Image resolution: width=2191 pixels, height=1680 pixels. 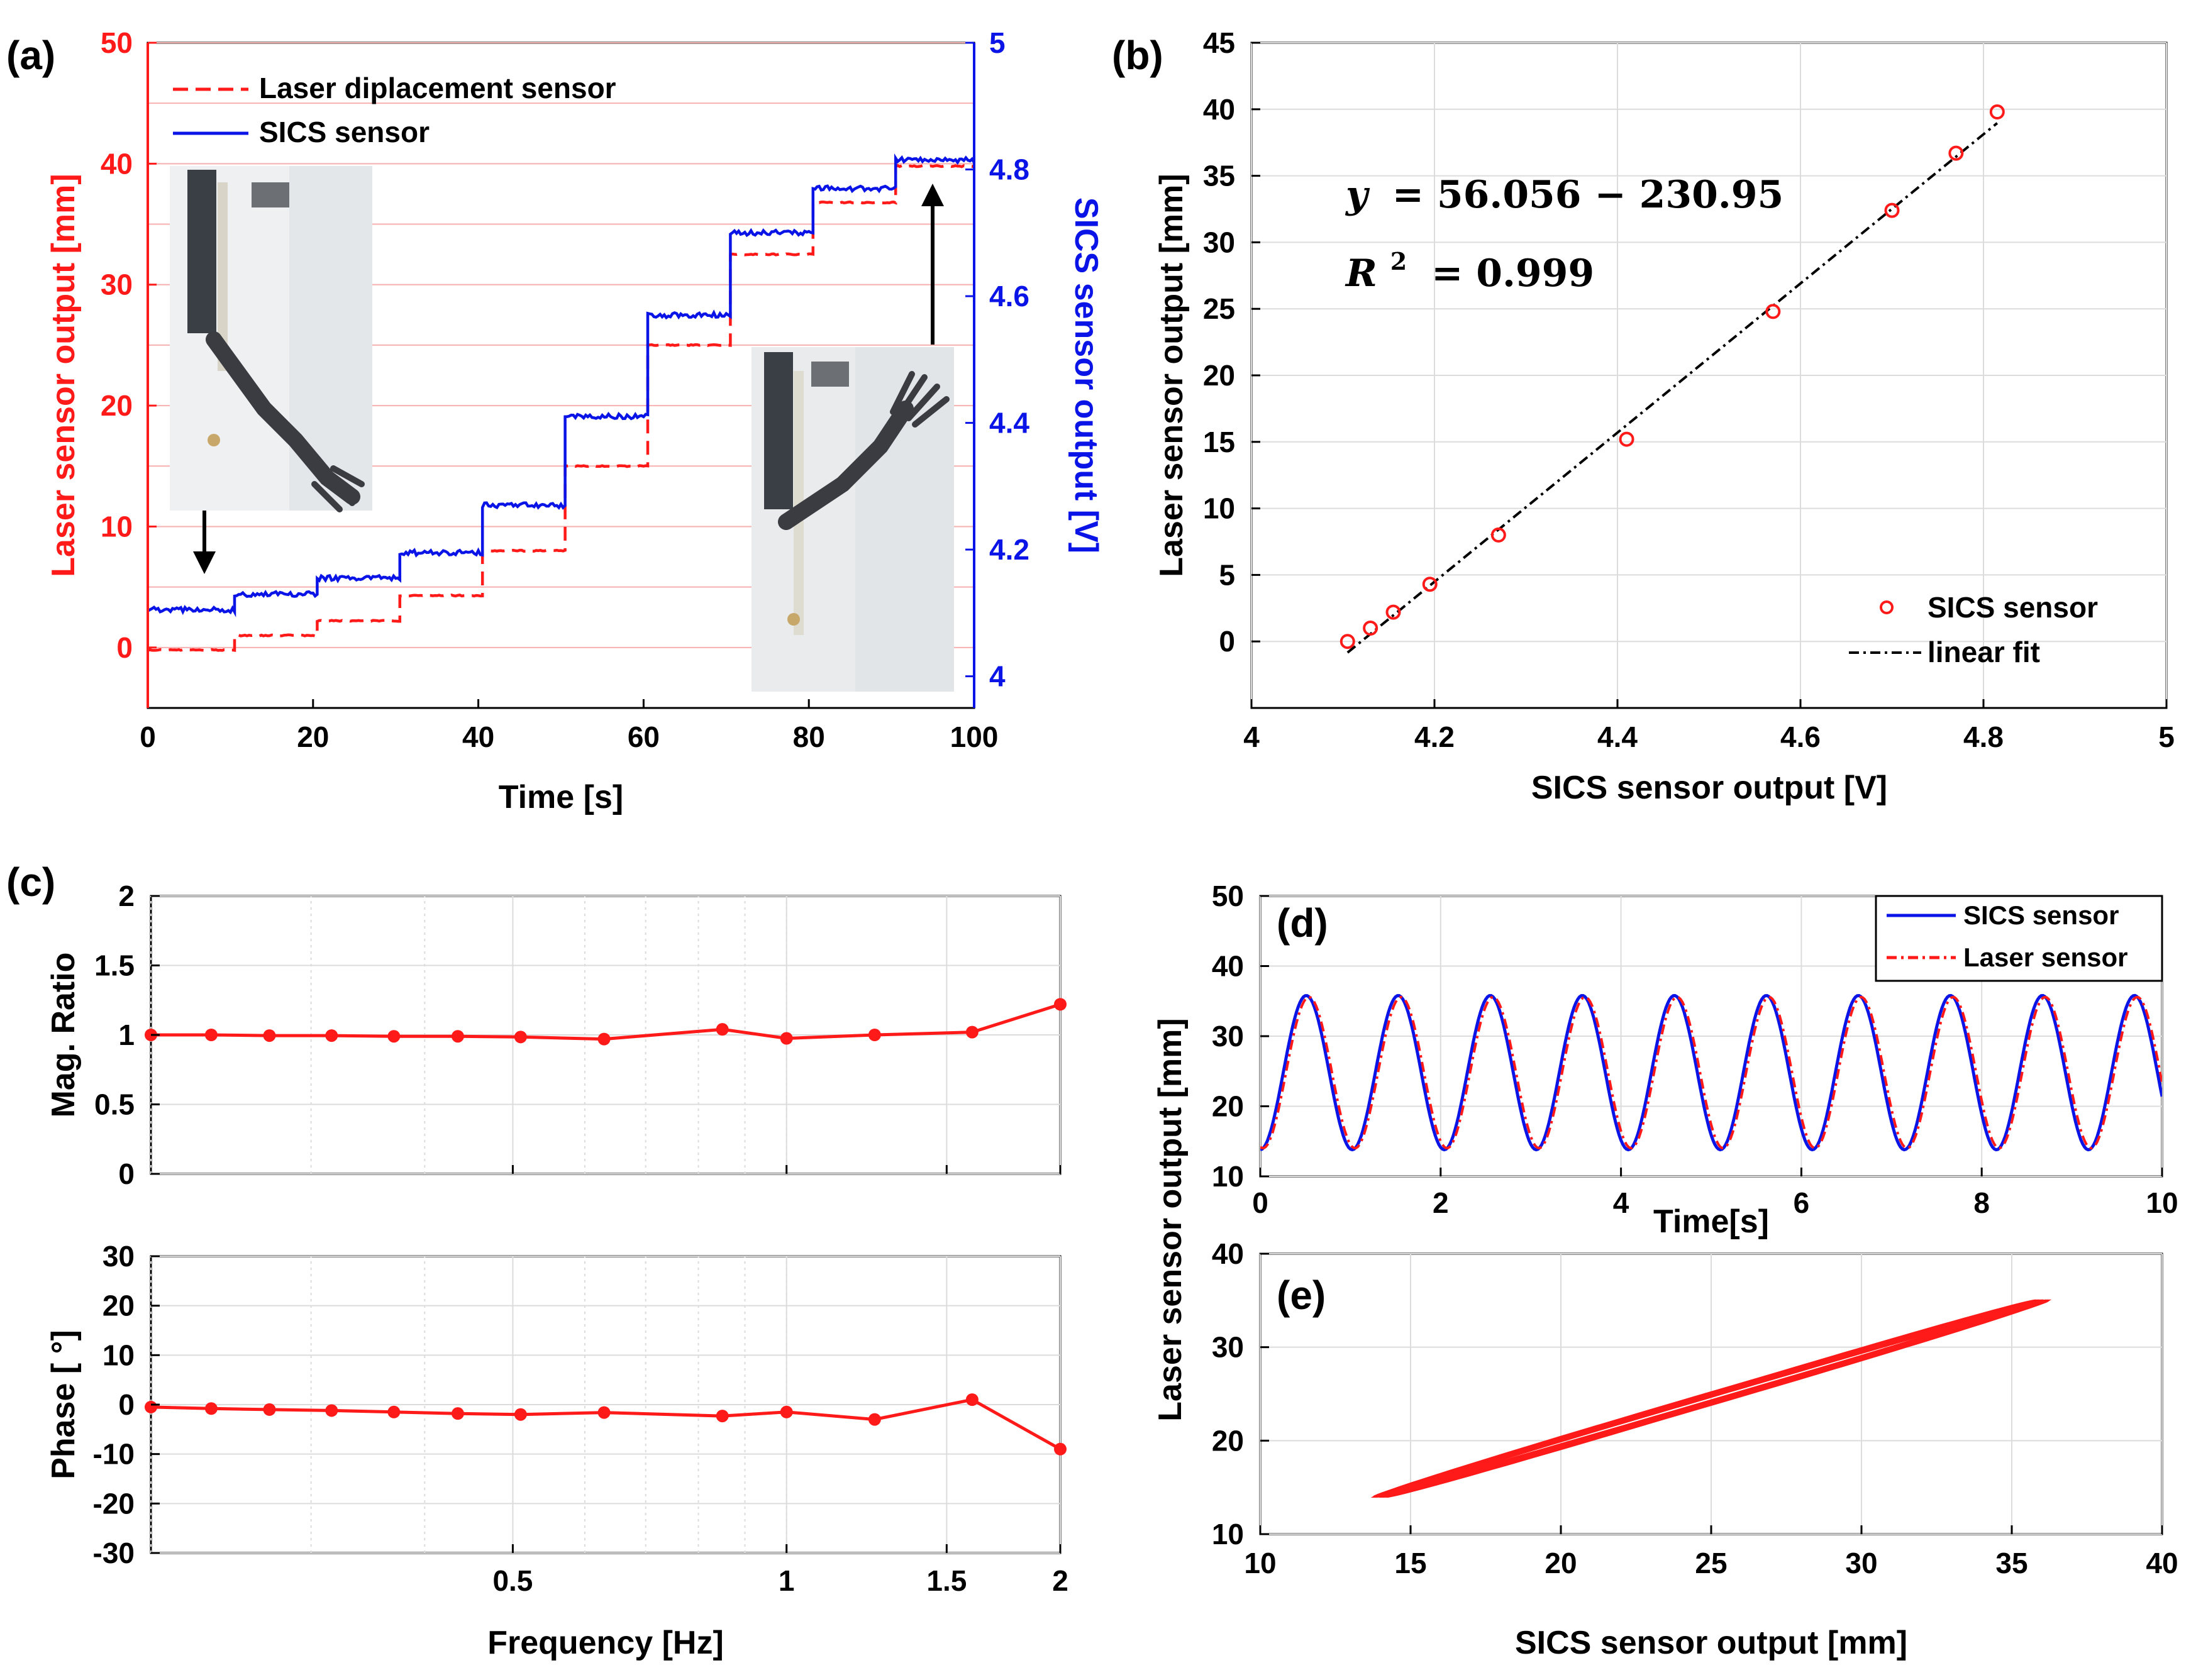 I want to click on fit-equation-rhs: = 56.056 − 230.95, so click(x=1587, y=195).